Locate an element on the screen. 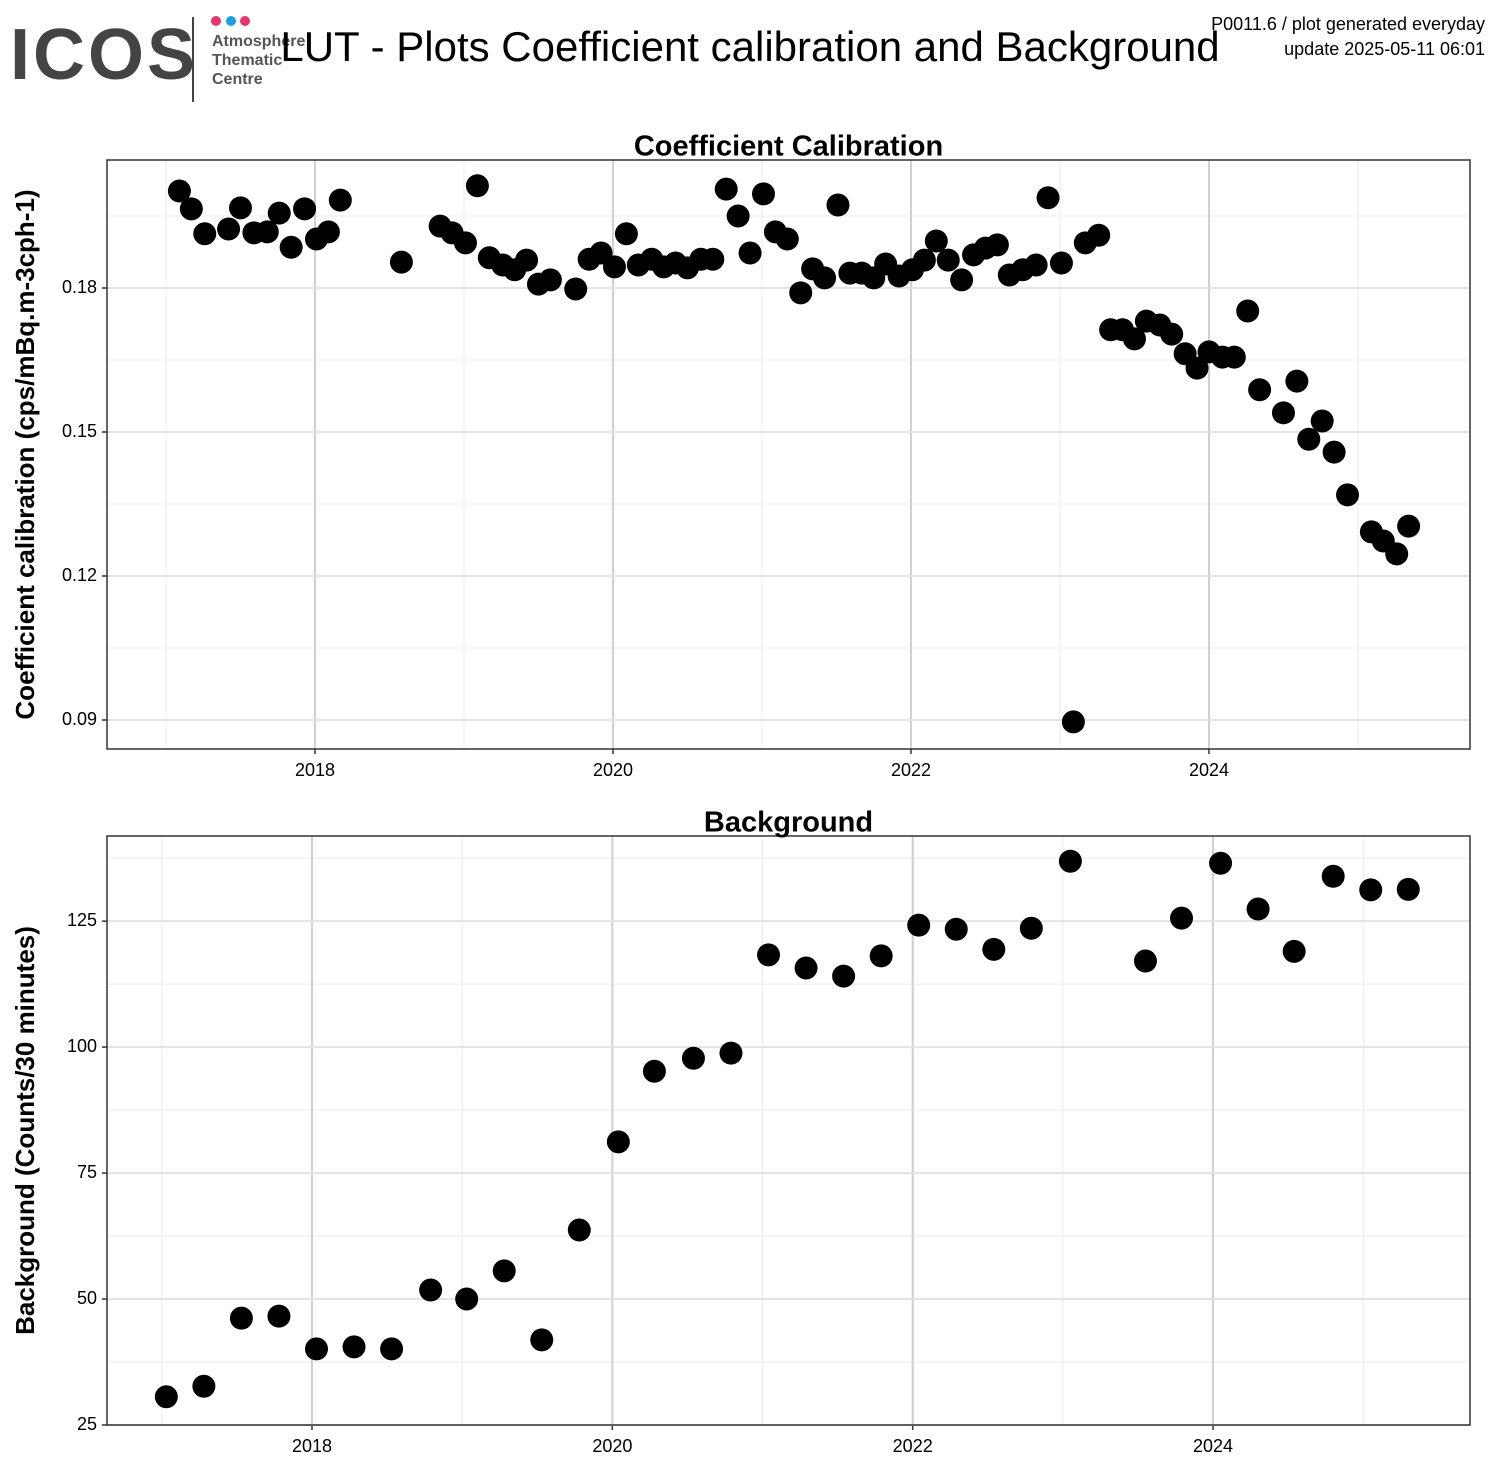  logo: ICOS is located at coordinates (104, 55).